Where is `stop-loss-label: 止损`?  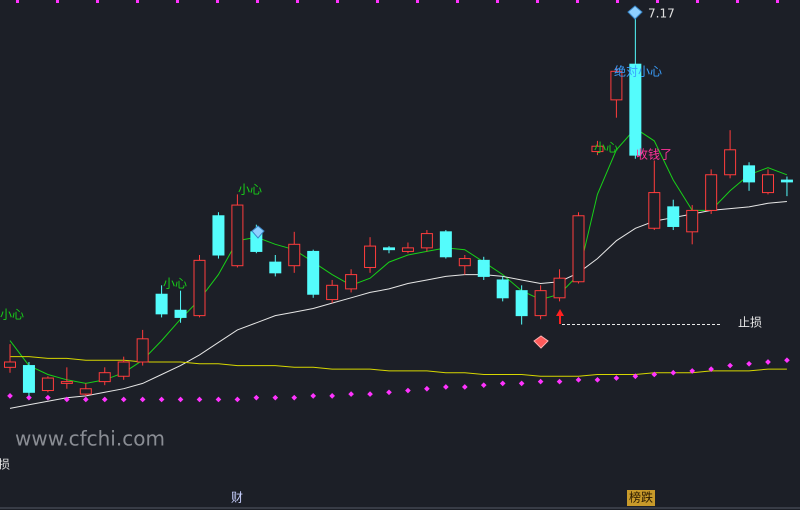
stop-loss-label: 止损 is located at coordinates (750, 323).